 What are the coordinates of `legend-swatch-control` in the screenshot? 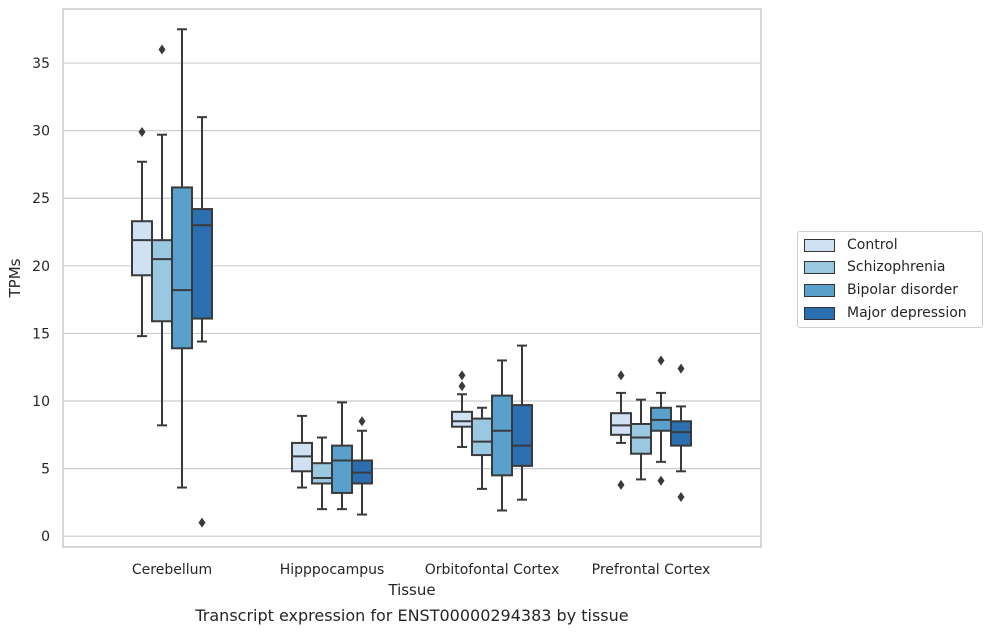 It's located at (819, 245).